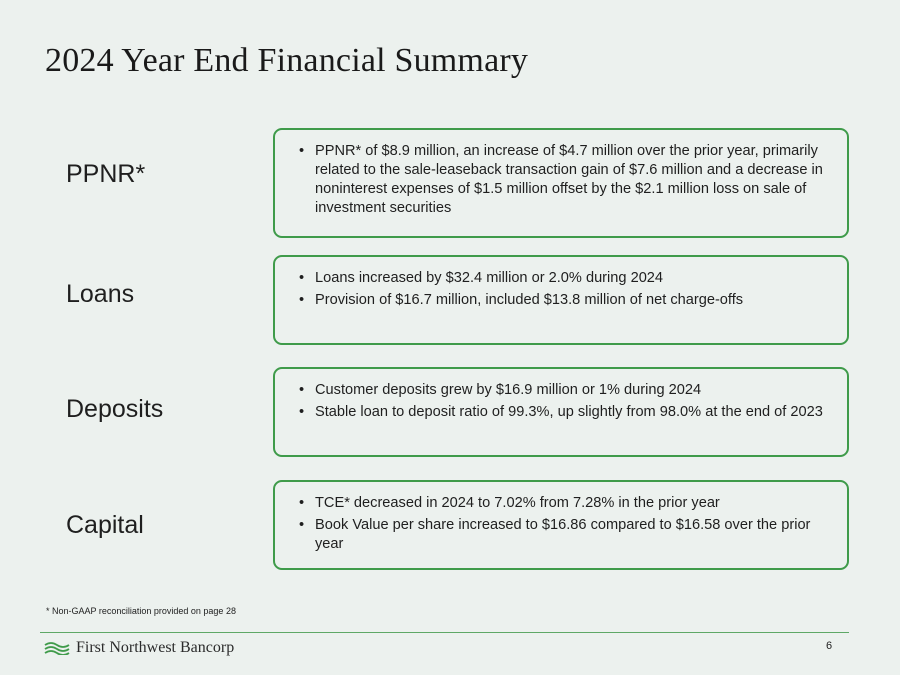 Image resolution: width=900 pixels, height=675 pixels. I want to click on logo-text: First Northwest Bancorp, so click(155, 647).